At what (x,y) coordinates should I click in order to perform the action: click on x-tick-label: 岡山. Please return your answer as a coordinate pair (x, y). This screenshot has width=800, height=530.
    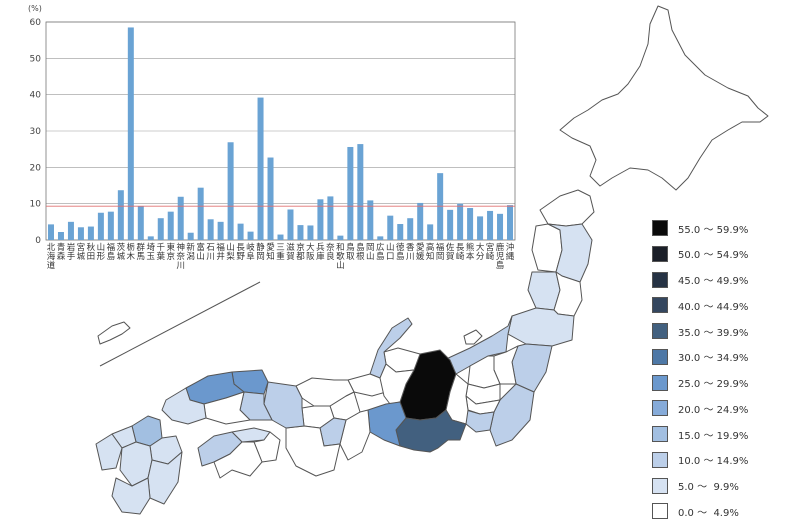
    Looking at the image, I should click on (370, 252).